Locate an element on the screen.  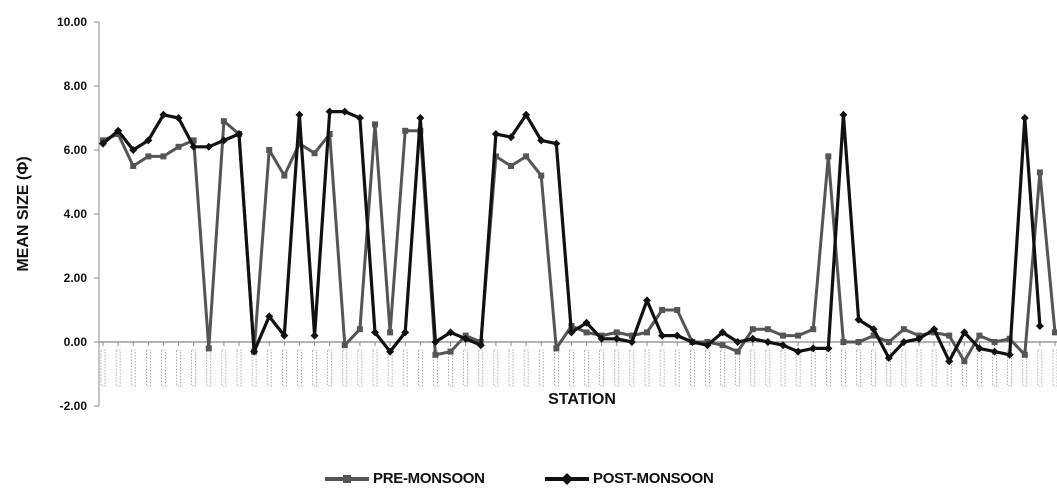
x-axis-station-labels is located at coordinates (578, 364).